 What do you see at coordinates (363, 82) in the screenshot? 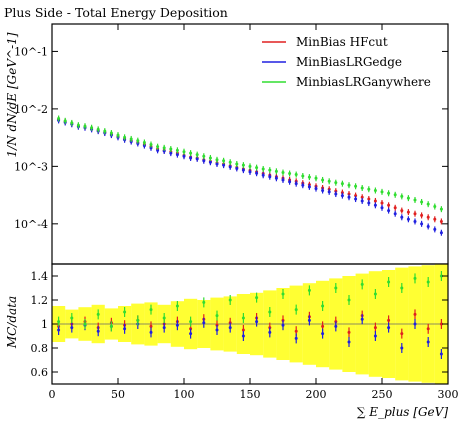
I see `legend-label-lrganywhere: MinbiasLRGanywhere` at bounding box center [363, 82].